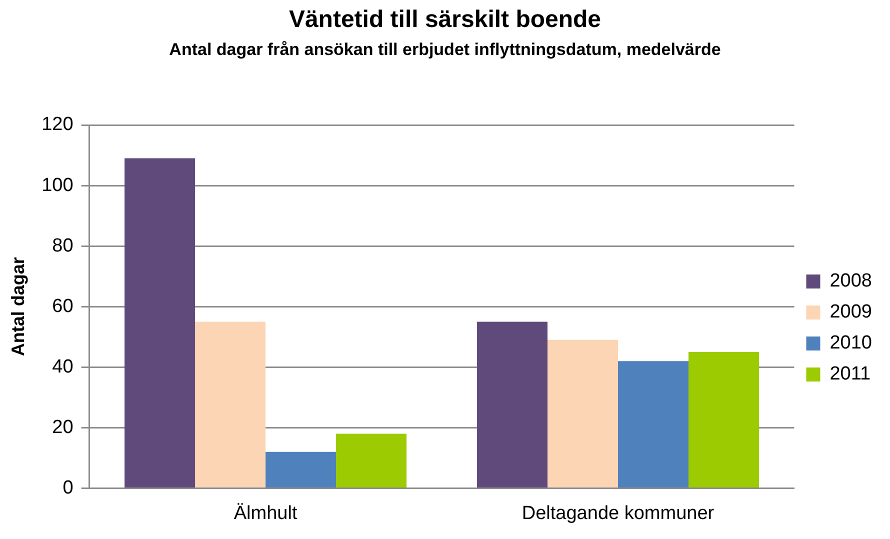 The height and width of the screenshot is (539, 890). What do you see at coordinates (850, 374) in the screenshot?
I see `legend-label: 2011` at bounding box center [850, 374].